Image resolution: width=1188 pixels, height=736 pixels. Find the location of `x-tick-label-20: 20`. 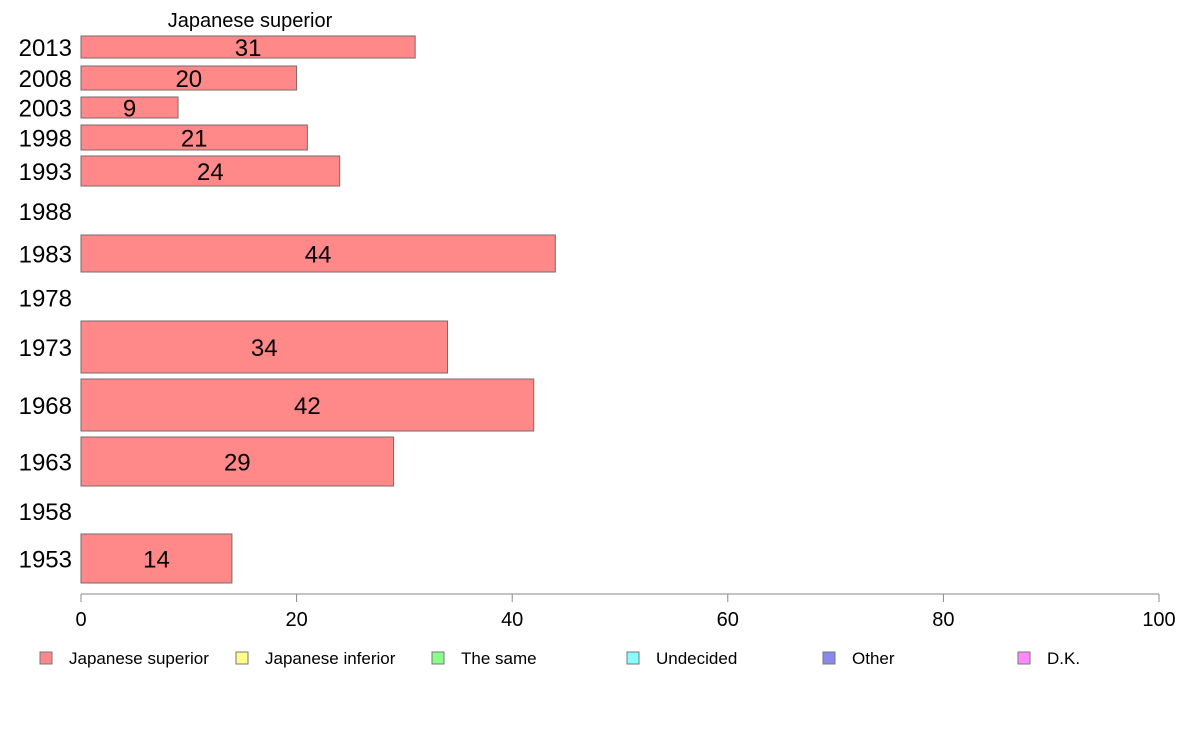

x-tick-label-20: 20 is located at coordinates (296, 620).